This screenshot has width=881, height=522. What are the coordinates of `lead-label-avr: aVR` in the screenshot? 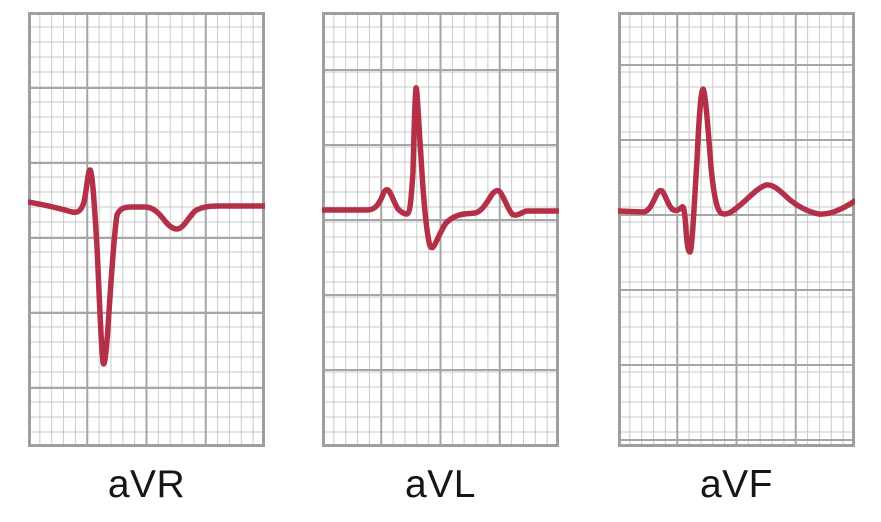 It's located at (146, 484).